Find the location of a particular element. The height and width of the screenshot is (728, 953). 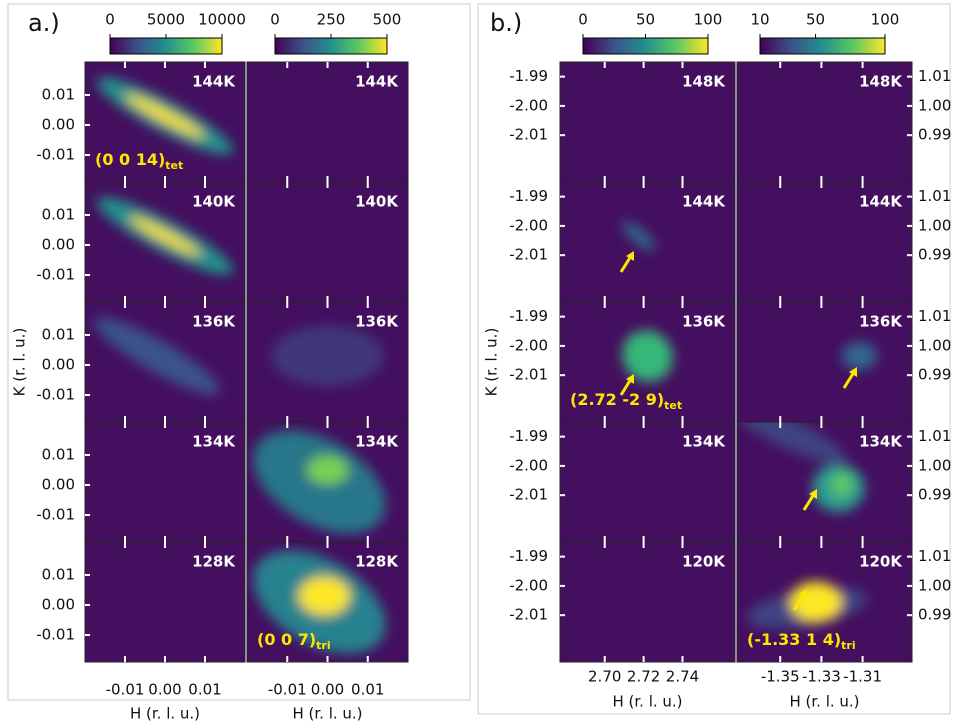

colorbar-tick-label: 5000 is located at coordinates (166, 20).